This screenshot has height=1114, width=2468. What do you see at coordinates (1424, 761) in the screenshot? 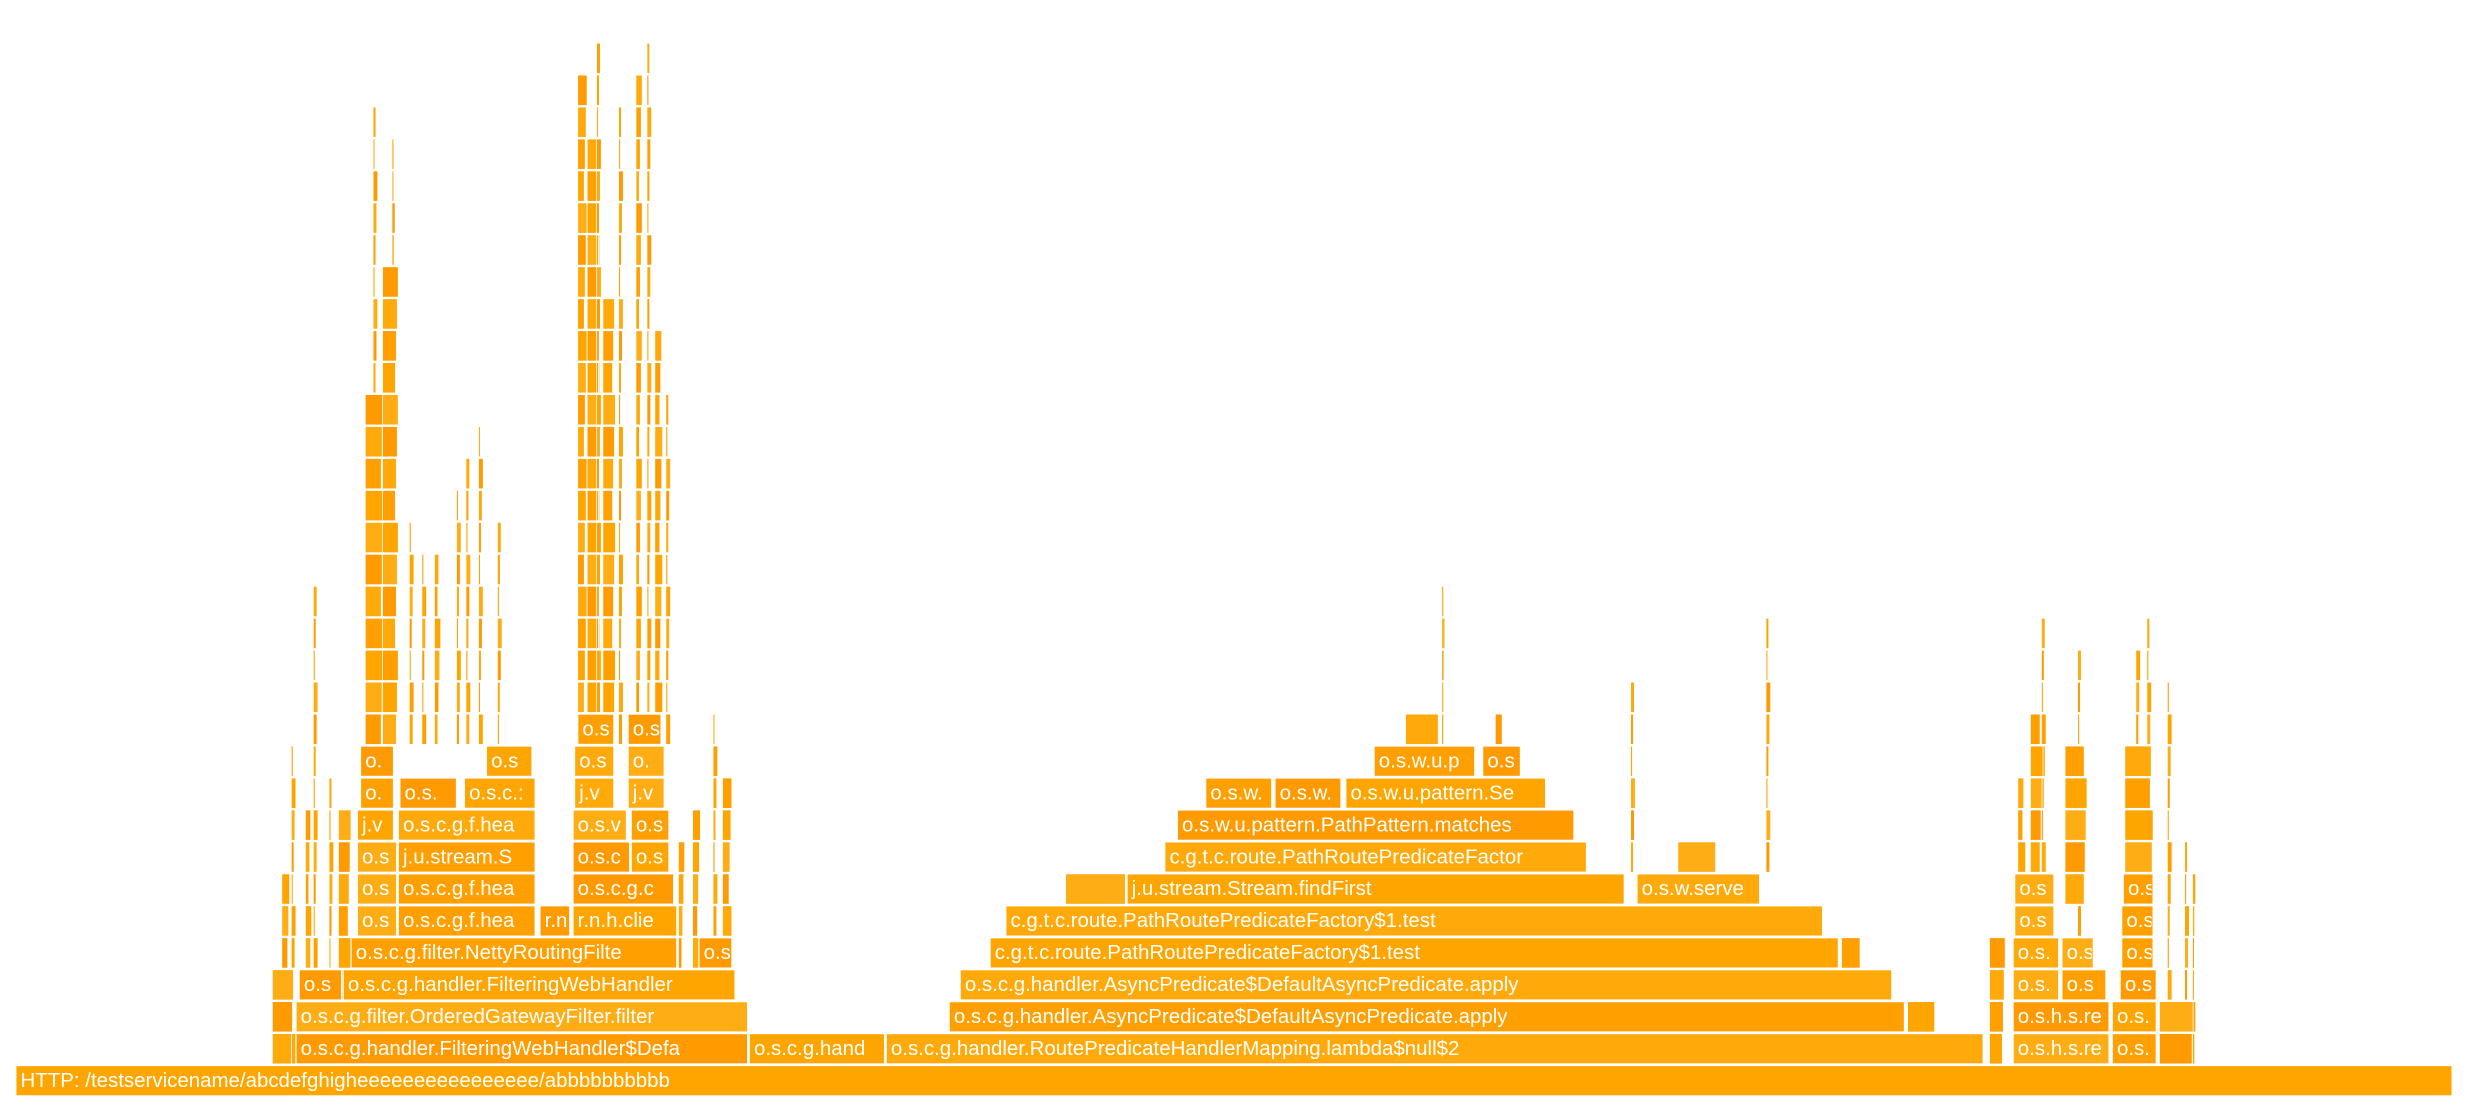
I see `stack-frame: o.s.w.u.p` at bounding box center [1424, 761].